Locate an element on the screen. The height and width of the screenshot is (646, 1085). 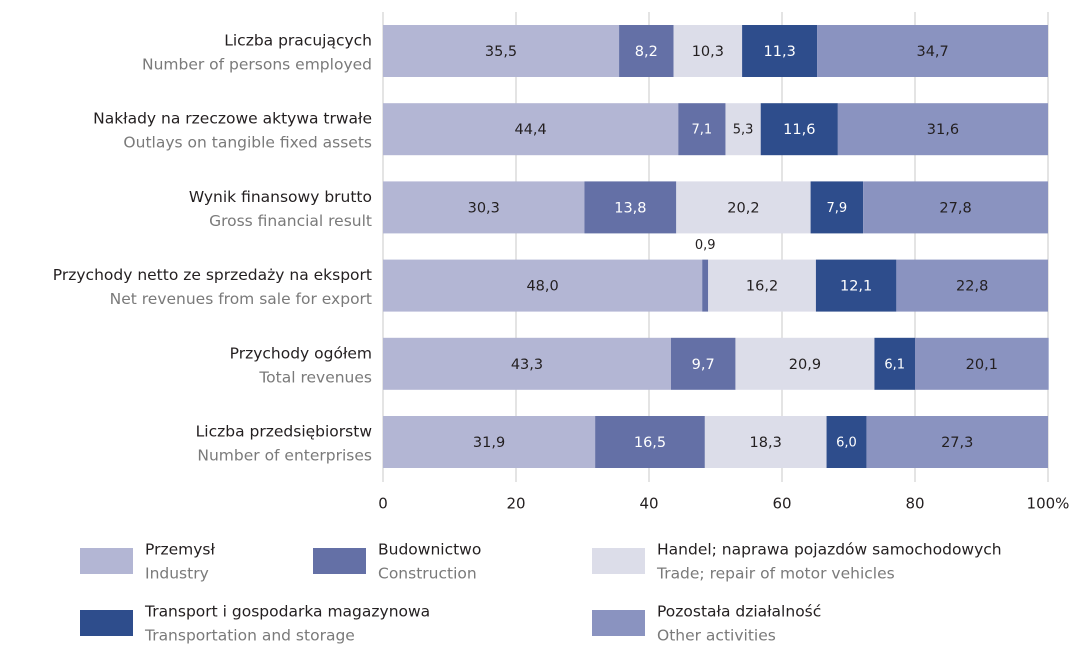
value-label: 13,8 is located at coordinates (630, 208).